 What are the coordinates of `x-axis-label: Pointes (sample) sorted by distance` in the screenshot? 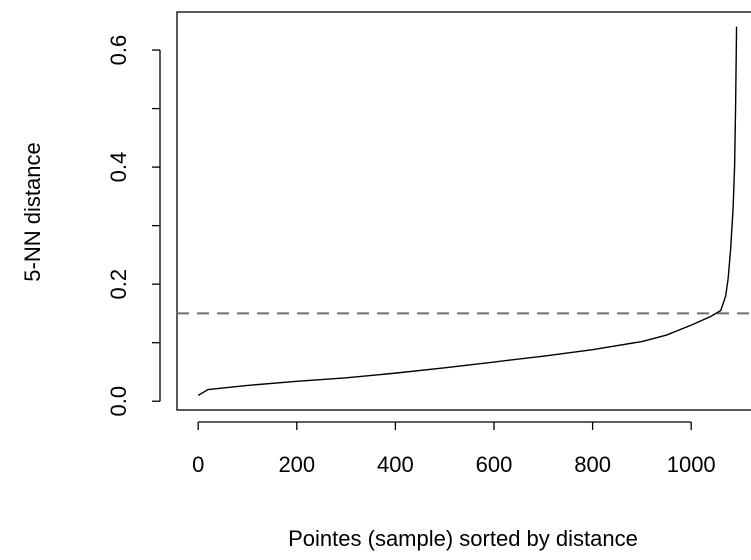 It's located at (463, 538).